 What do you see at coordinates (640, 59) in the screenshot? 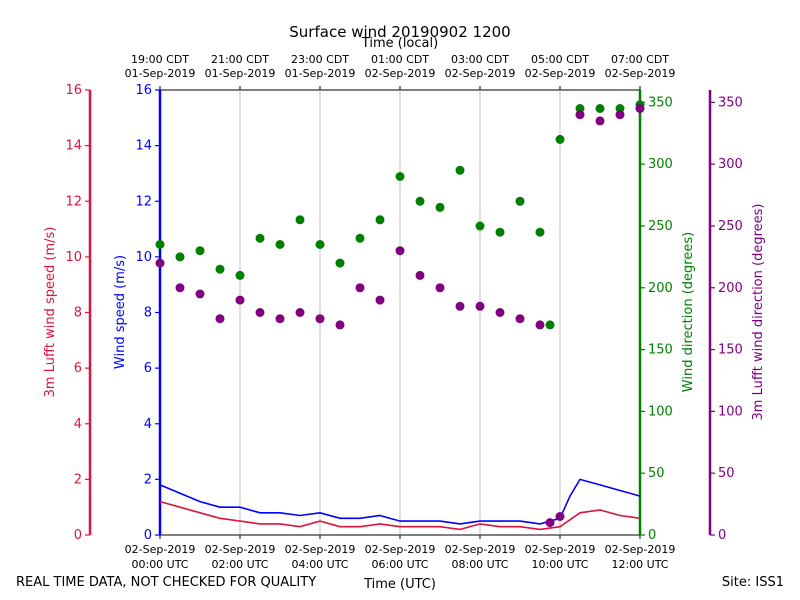
I see `top-tick-time: 07:00 CDT` at bounding box center [640, 59].